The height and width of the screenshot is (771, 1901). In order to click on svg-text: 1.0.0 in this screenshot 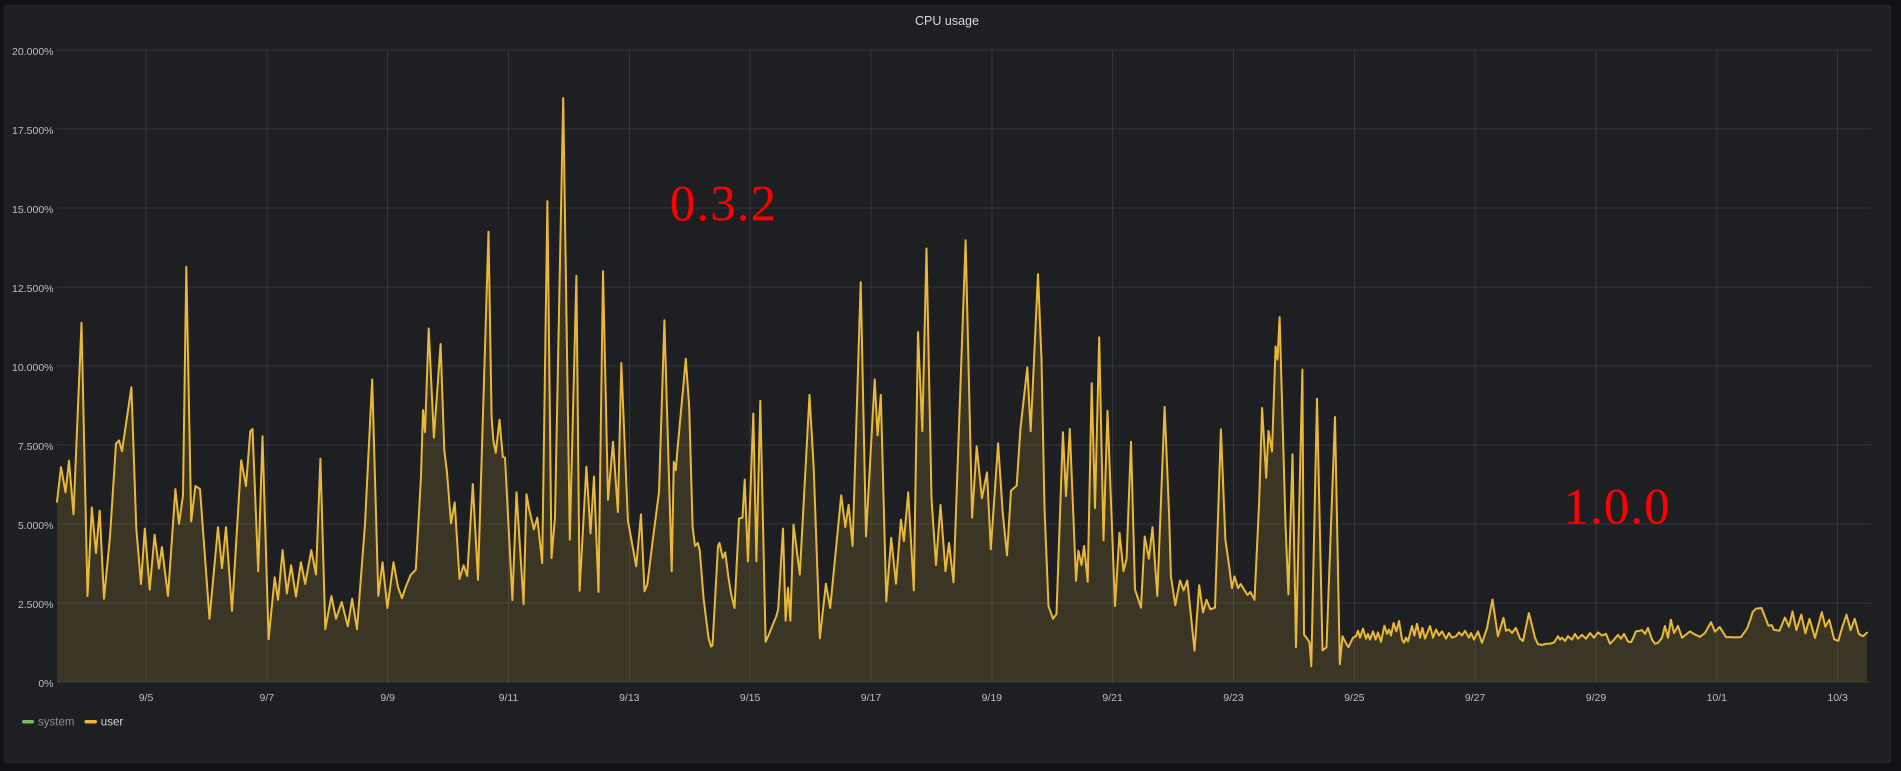, I will do `click(1617, 508)`.